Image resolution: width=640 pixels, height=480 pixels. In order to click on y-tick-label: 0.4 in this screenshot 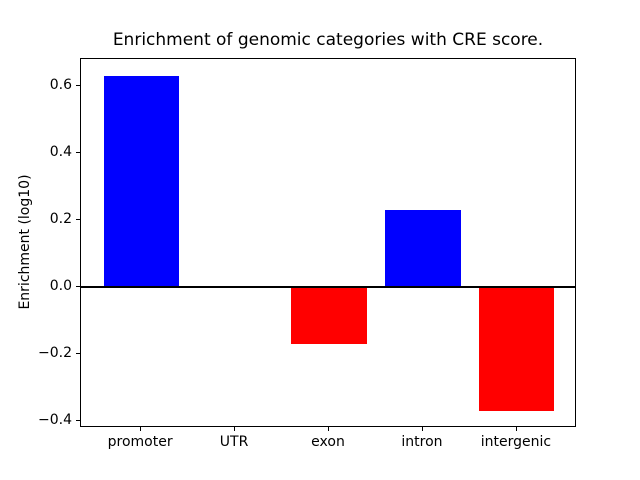, I will do `click(60, 151)`.